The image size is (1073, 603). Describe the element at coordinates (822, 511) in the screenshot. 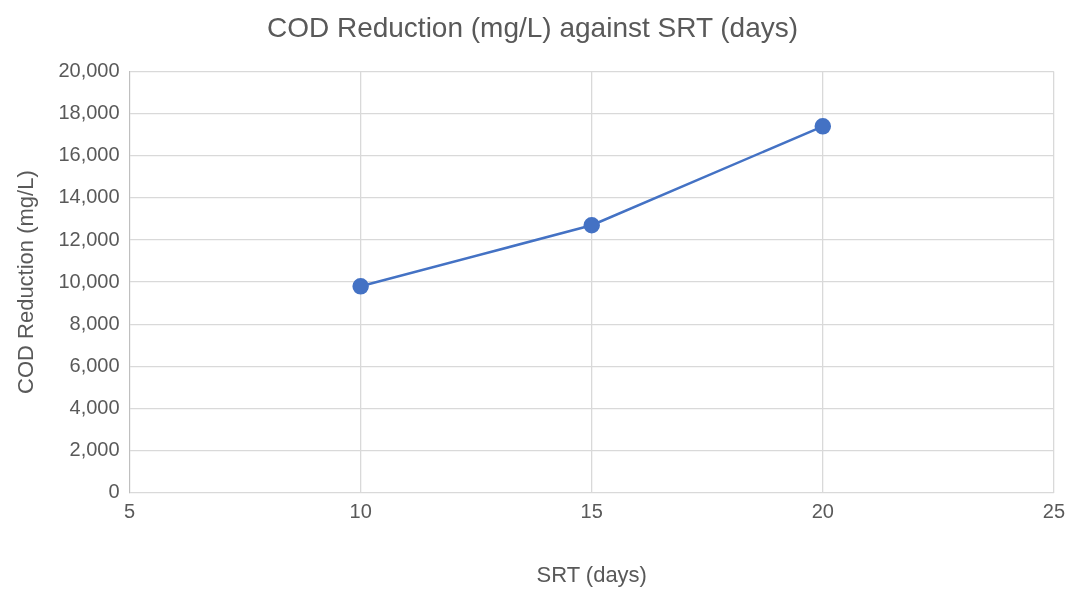

I see `x-tick-label: 20` at that location.